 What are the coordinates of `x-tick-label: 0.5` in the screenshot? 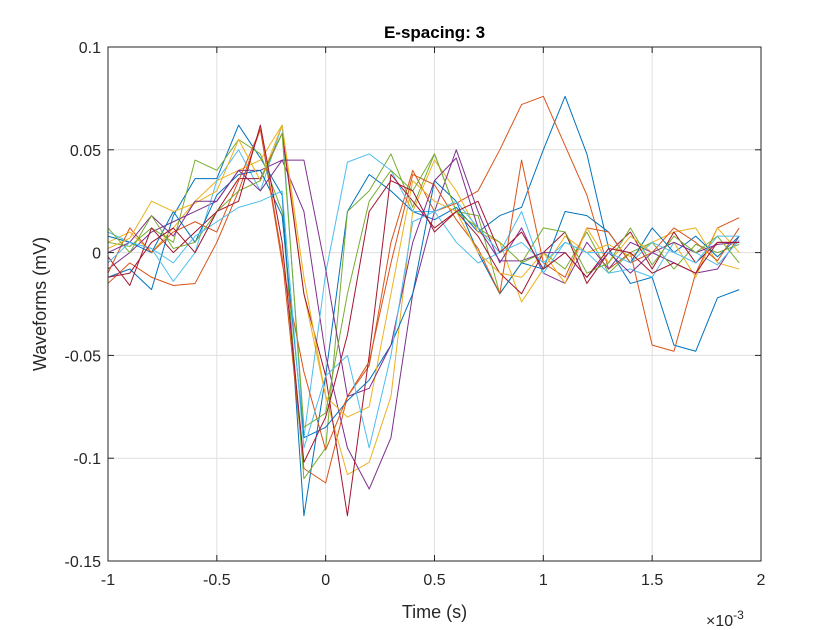 It's located at (434, 580).